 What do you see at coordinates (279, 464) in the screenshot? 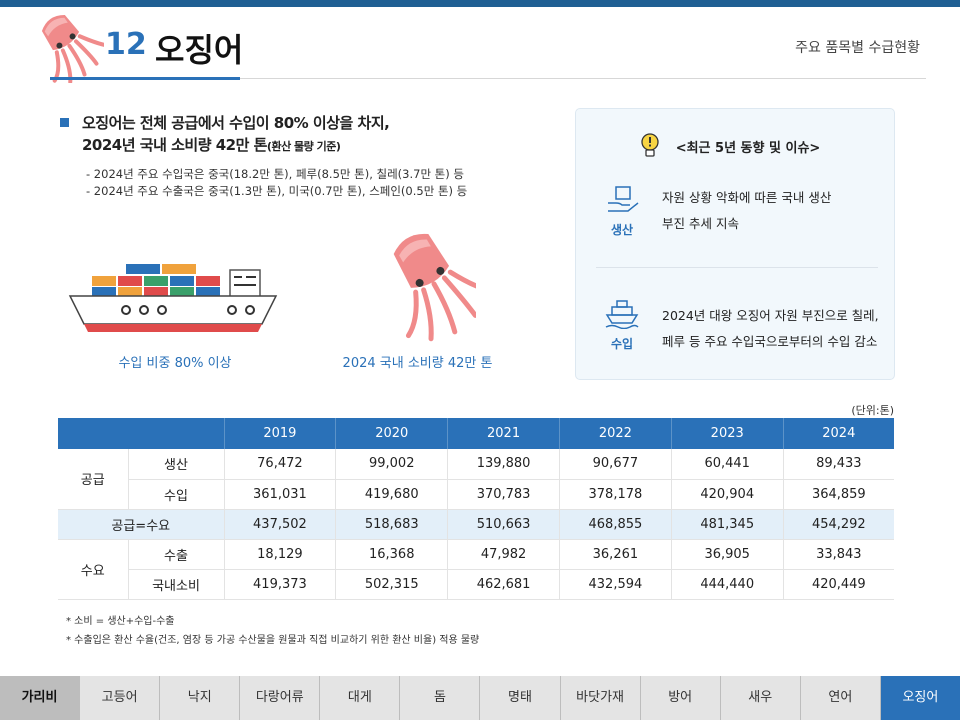
I see `table-cell: 76,472` at bounding box center [279, 464].